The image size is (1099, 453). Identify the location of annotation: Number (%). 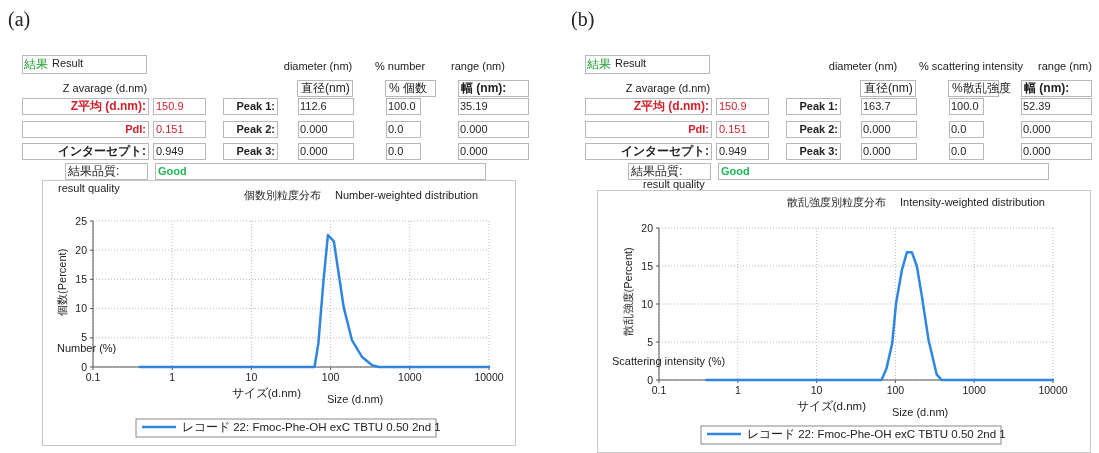
(87, 348).